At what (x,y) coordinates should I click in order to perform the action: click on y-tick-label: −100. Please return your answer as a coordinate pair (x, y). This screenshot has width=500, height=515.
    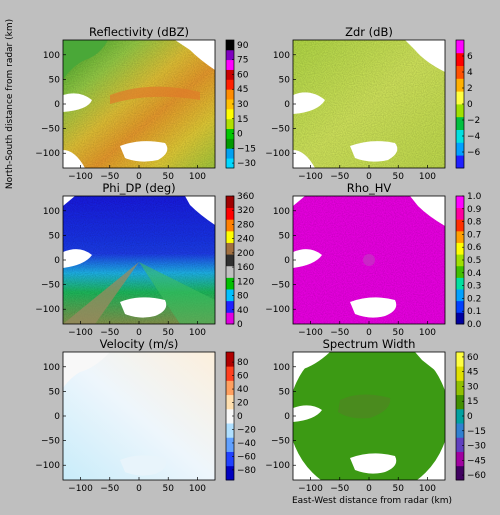
    Looking at the image, I should click on (277, 154).